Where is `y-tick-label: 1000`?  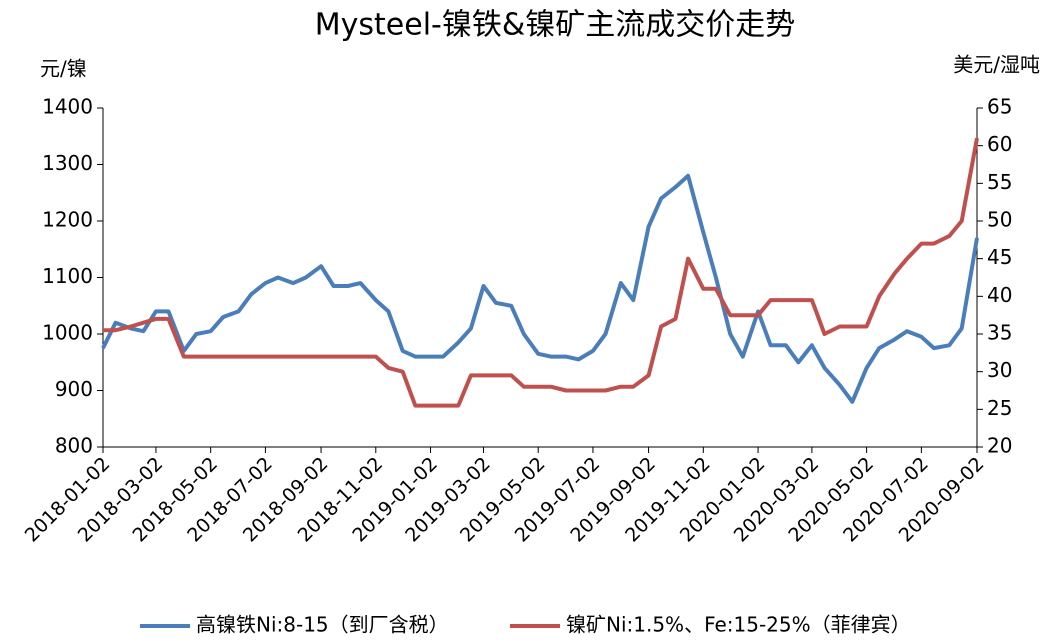 y-tick-label: 1000 is located at coordinates (67, 333).